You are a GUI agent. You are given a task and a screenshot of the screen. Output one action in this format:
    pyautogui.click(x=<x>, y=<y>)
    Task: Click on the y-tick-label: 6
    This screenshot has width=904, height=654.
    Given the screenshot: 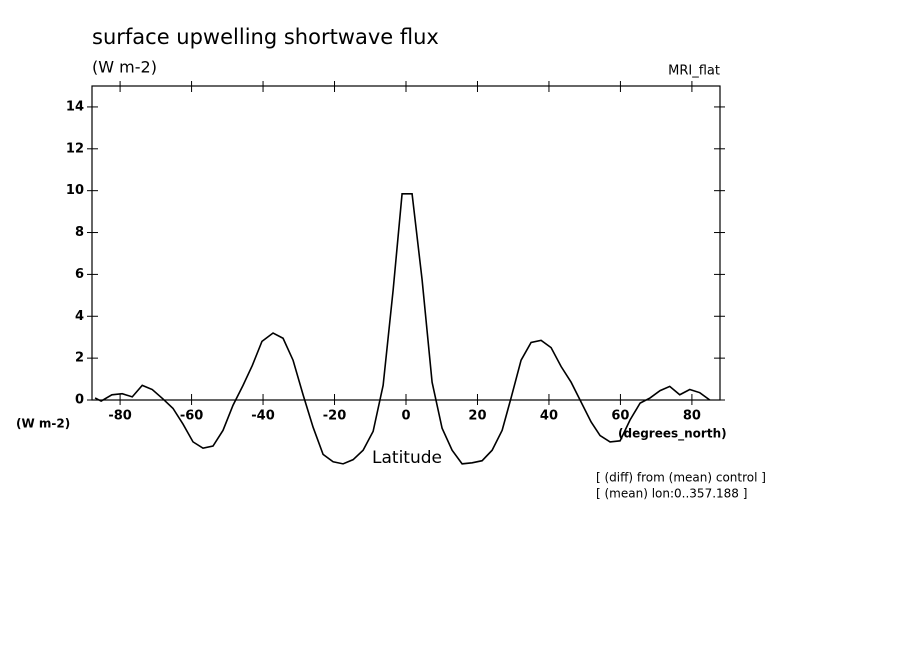 What is the action you would take?
    pyautogui.click(x=79, y=274)
    